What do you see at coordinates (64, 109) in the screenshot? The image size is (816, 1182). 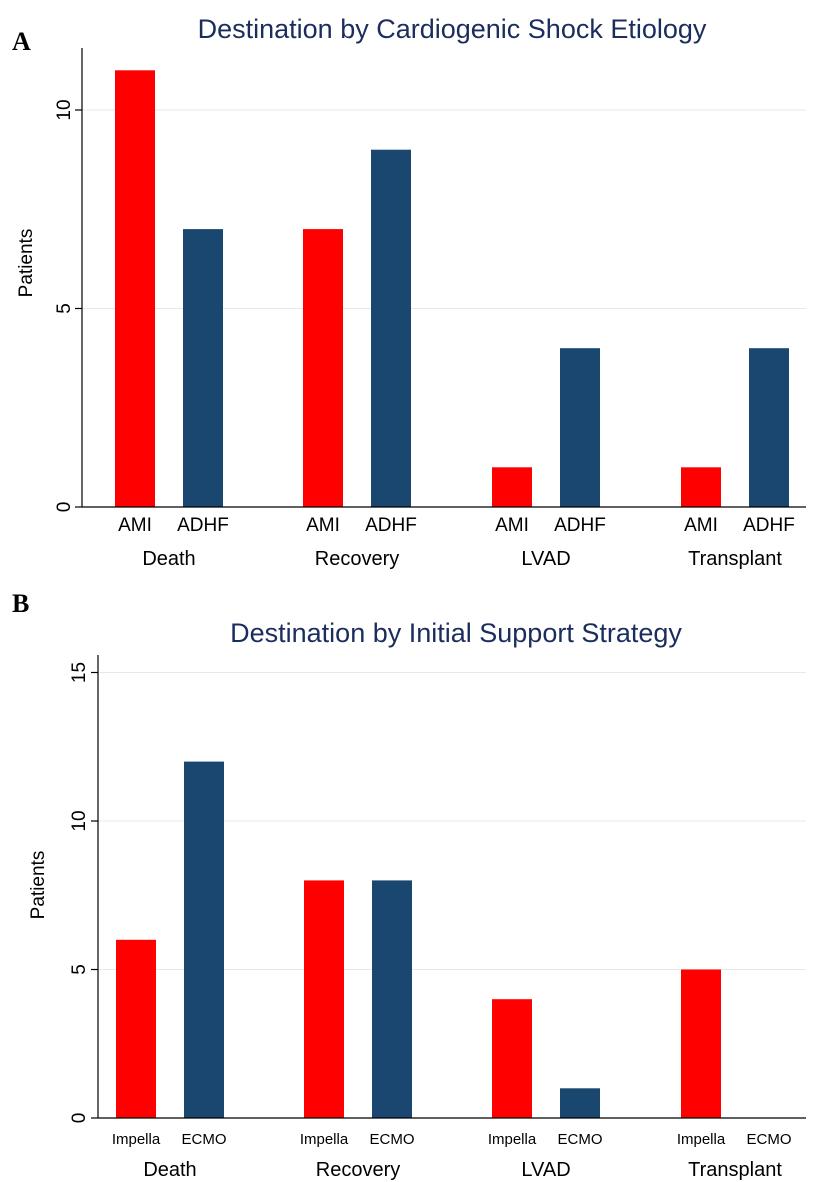 I see `y-tick-label-a-10: 10` at bounding box center [64, 109].